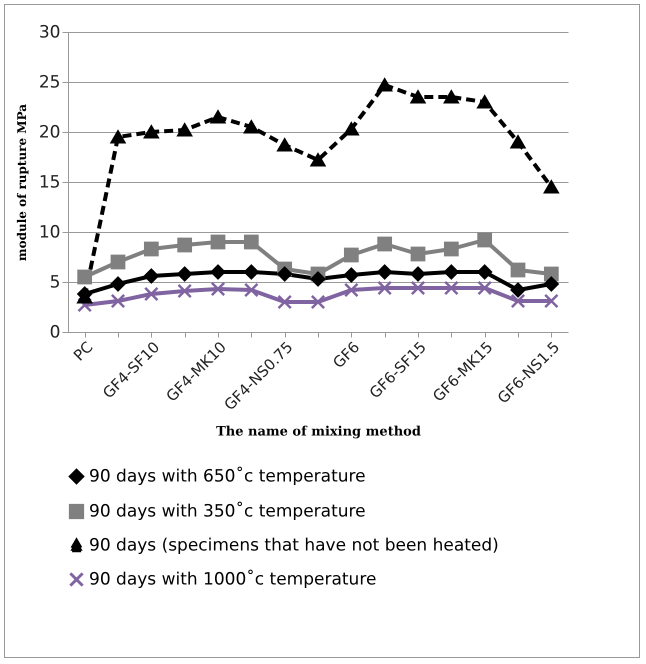 The width and height of the screenshot is (646, 664). I want to click on y-tick-label: 5, so click(55, 282).